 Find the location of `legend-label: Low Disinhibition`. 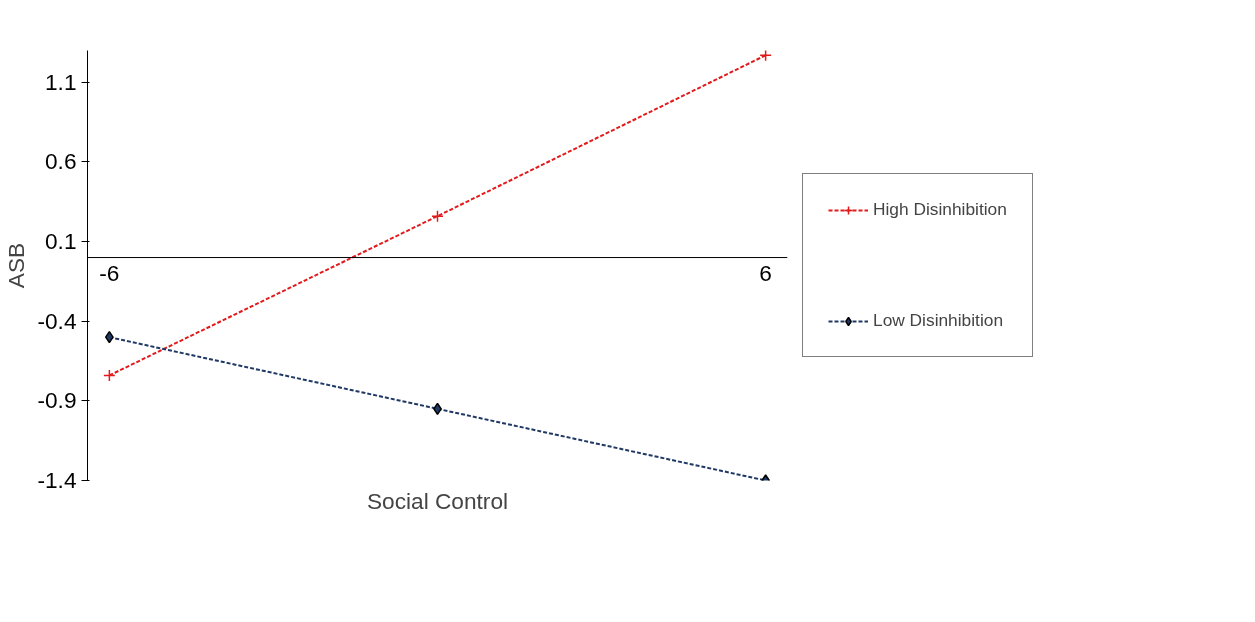

legend-label: Low Disinhibition is located at coordinates (938, 320).